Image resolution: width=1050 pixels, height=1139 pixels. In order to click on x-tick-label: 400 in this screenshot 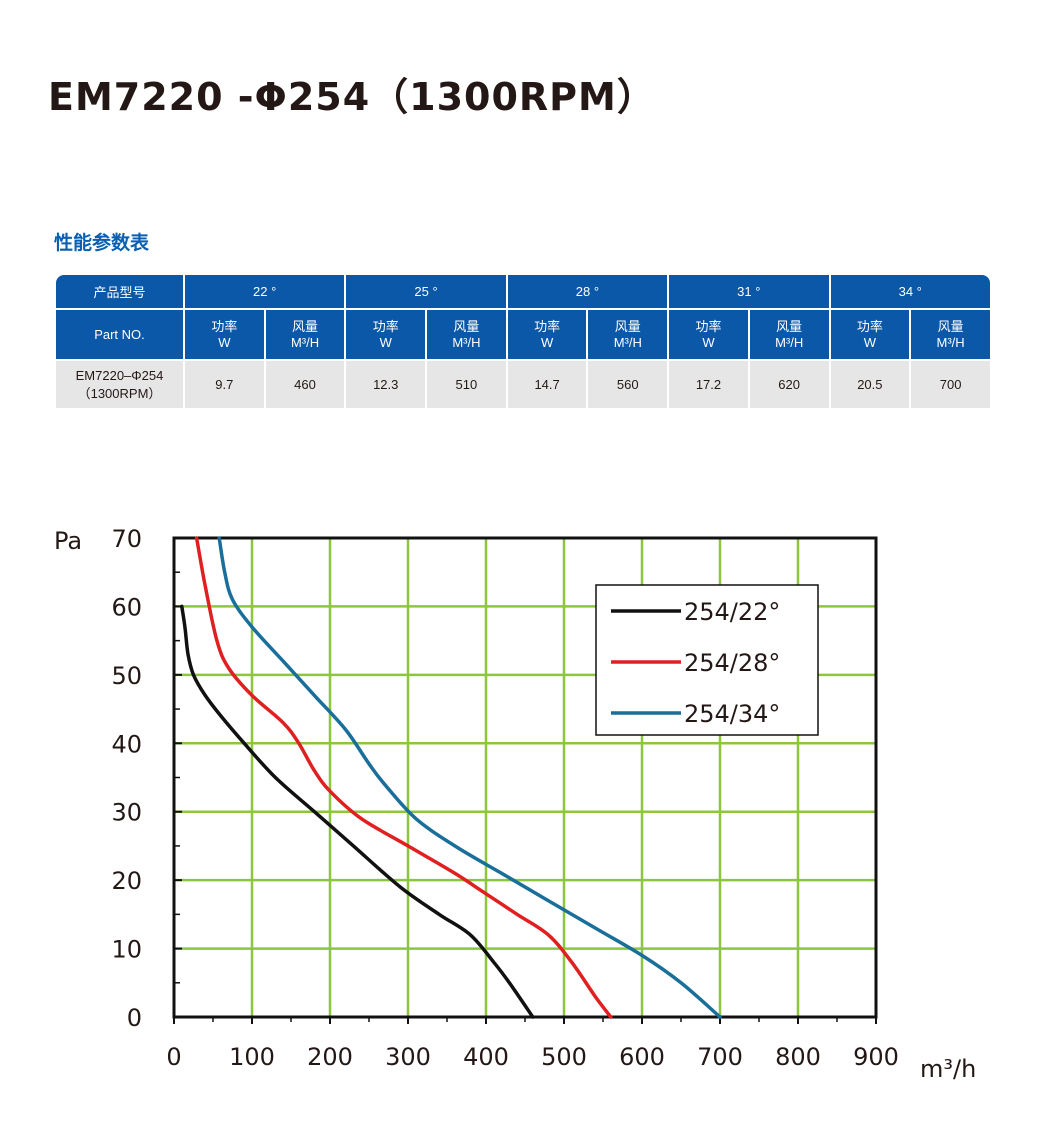, I will do `click(486, 1057)`.